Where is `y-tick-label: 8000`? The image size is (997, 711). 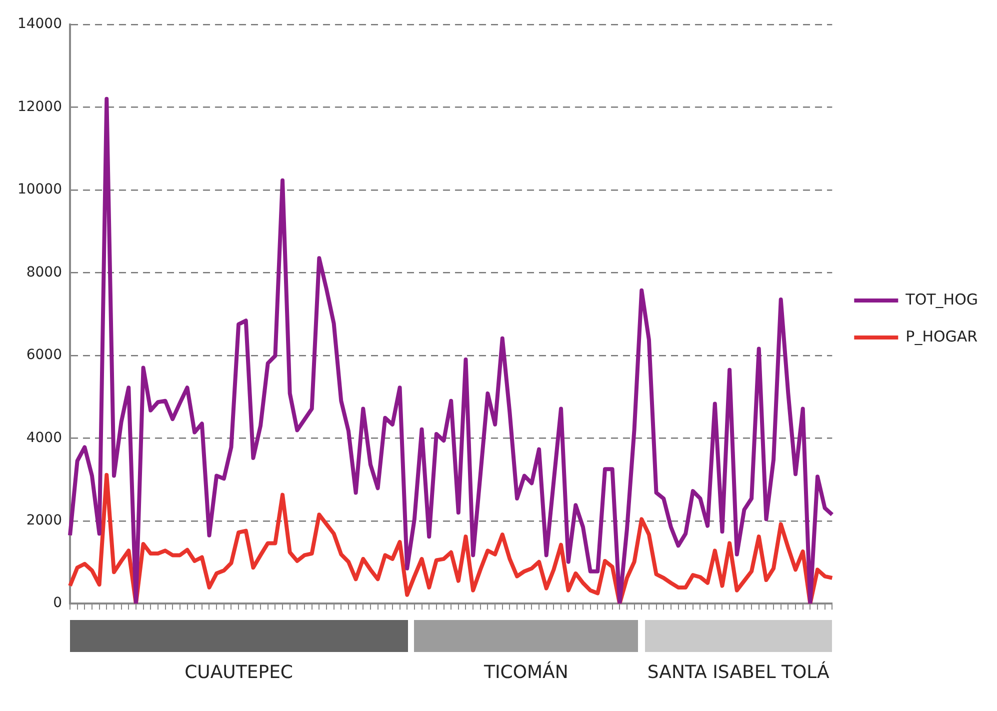
y-tick-label: 8000 is located at coordinates (44, 272).